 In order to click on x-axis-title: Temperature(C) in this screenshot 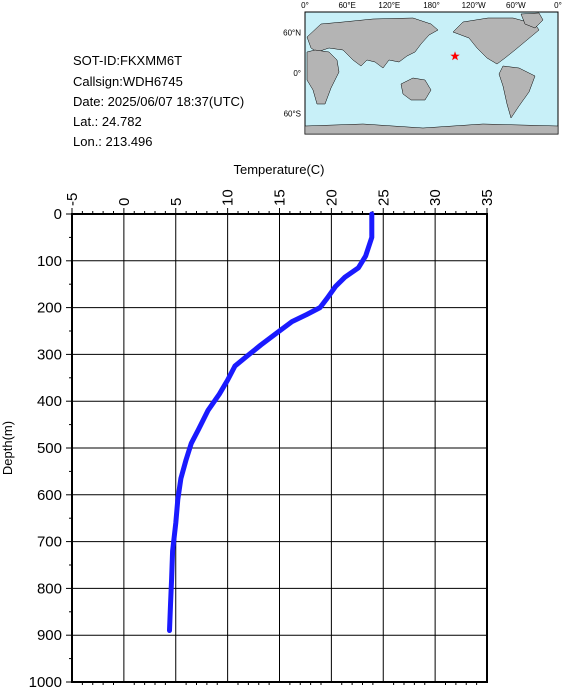, I will do `click(278, 169)`.